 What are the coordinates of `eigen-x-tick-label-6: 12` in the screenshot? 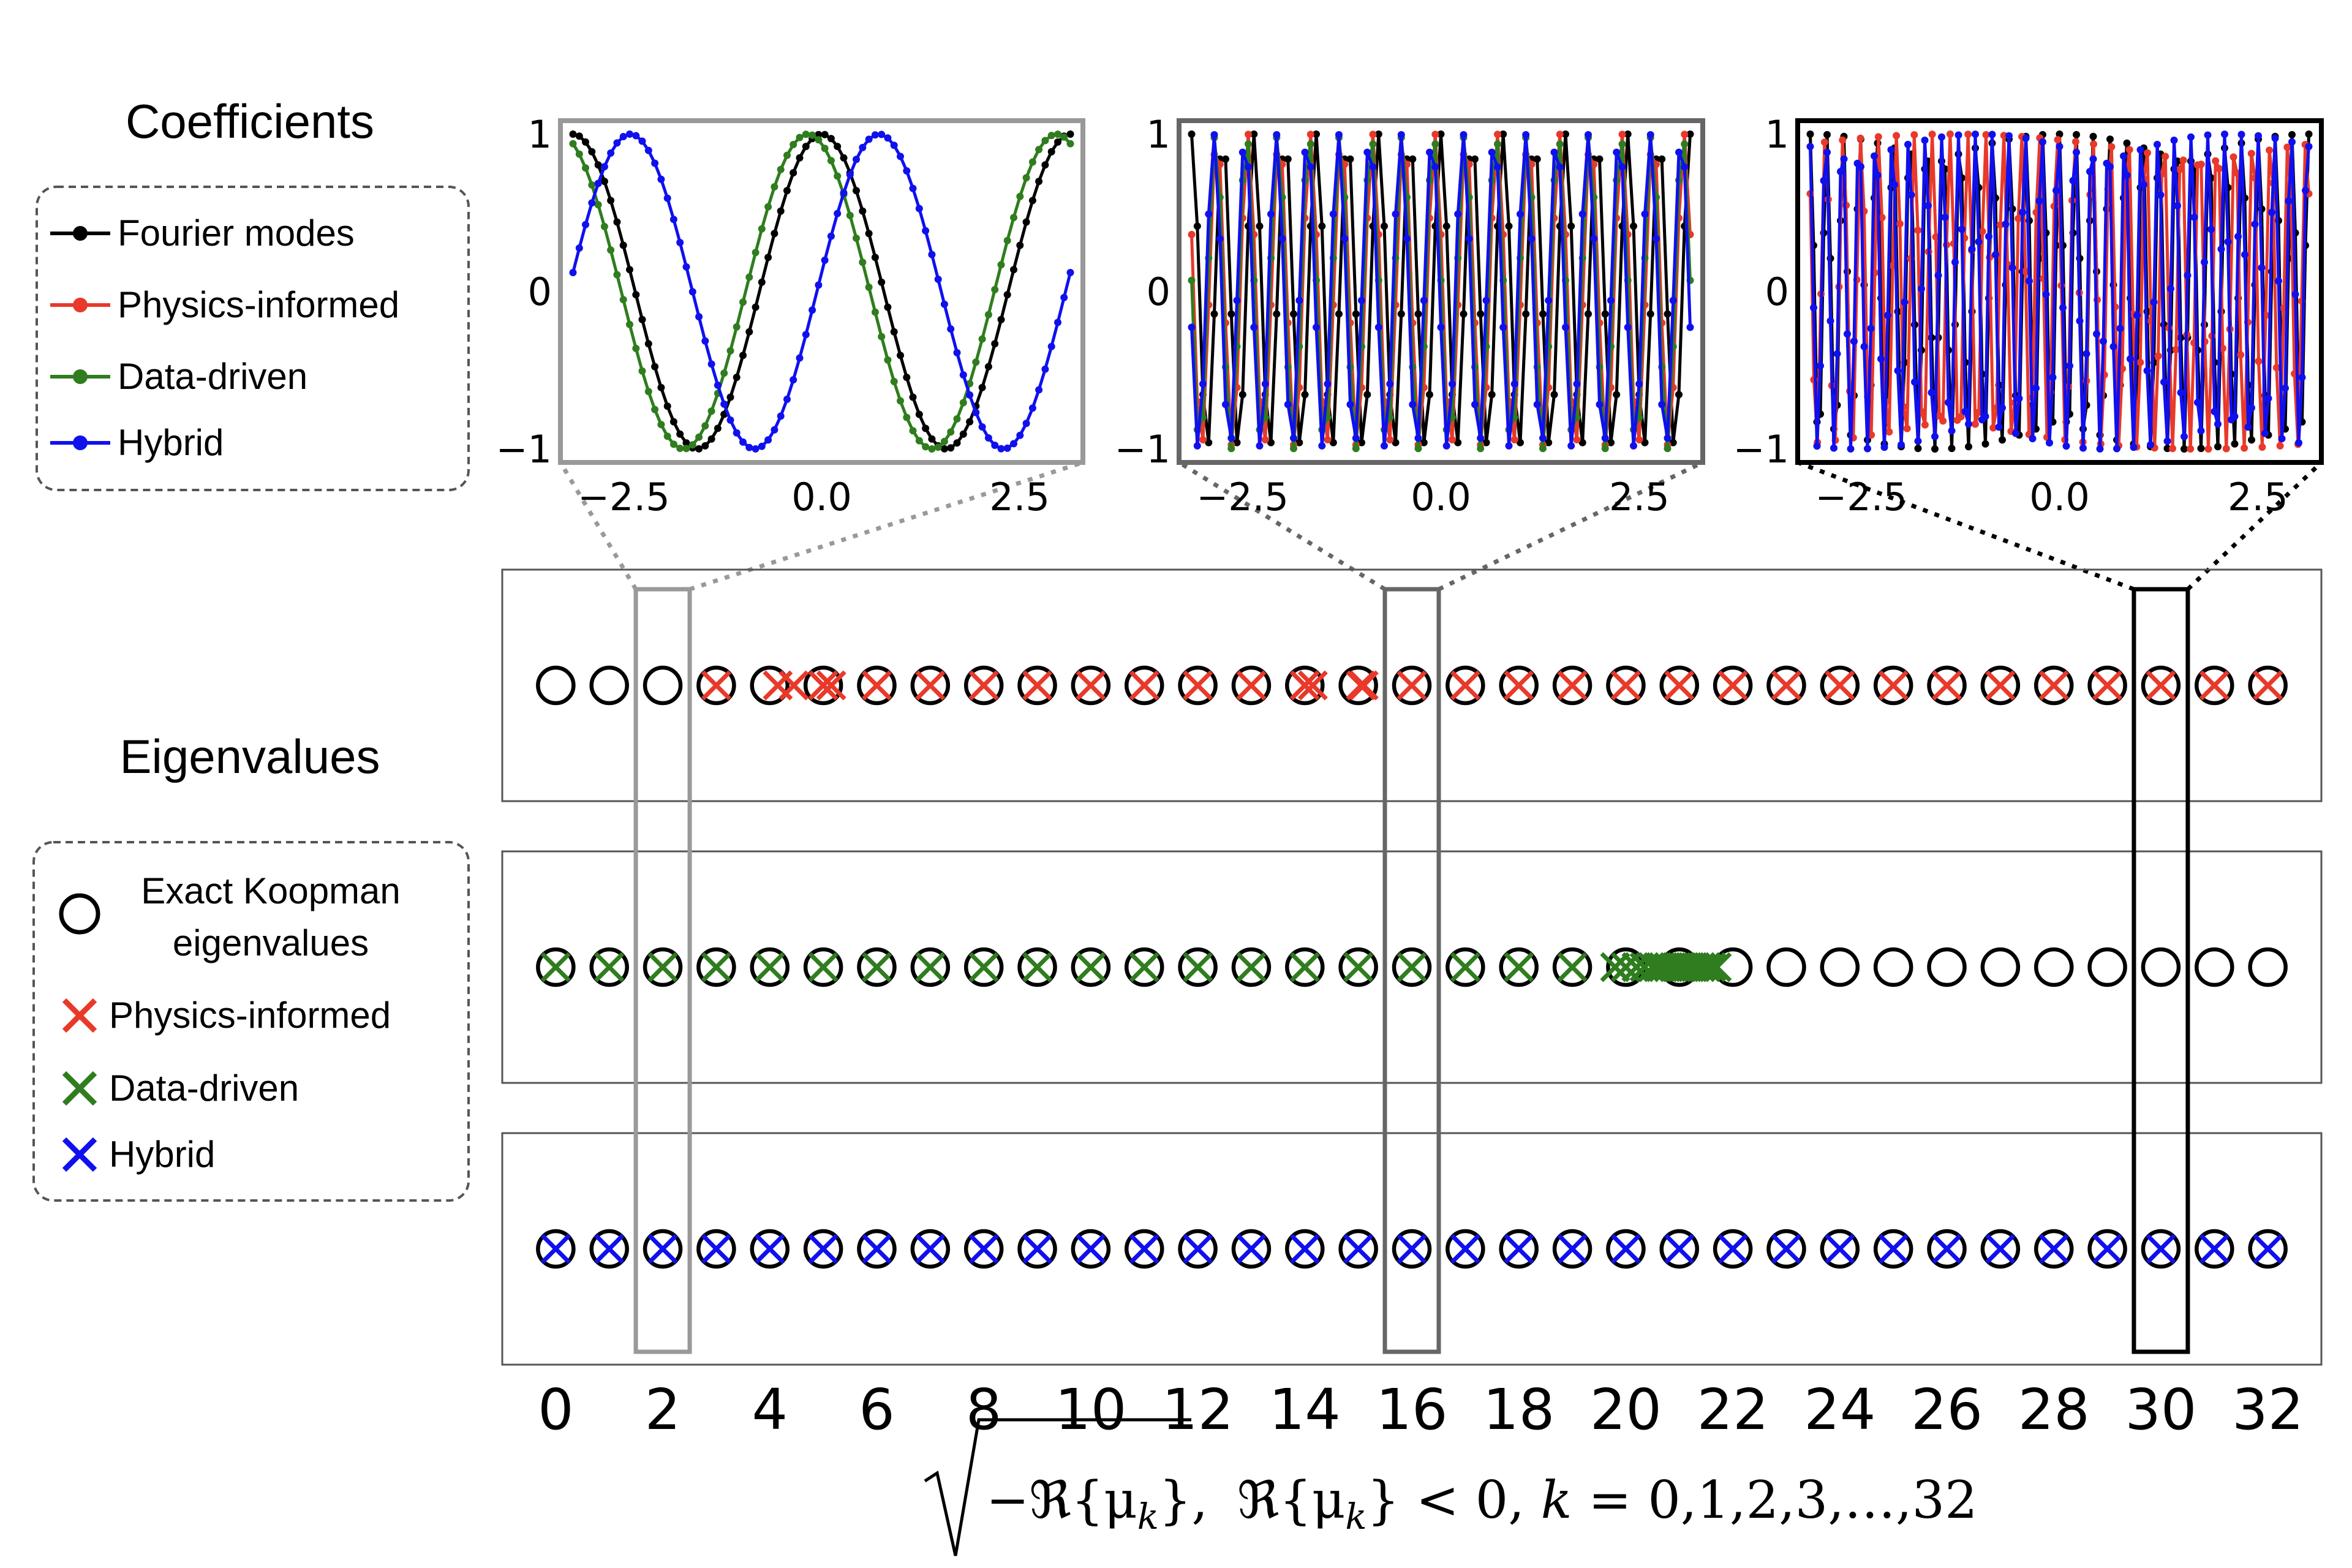 It's located at (1198, 1410).